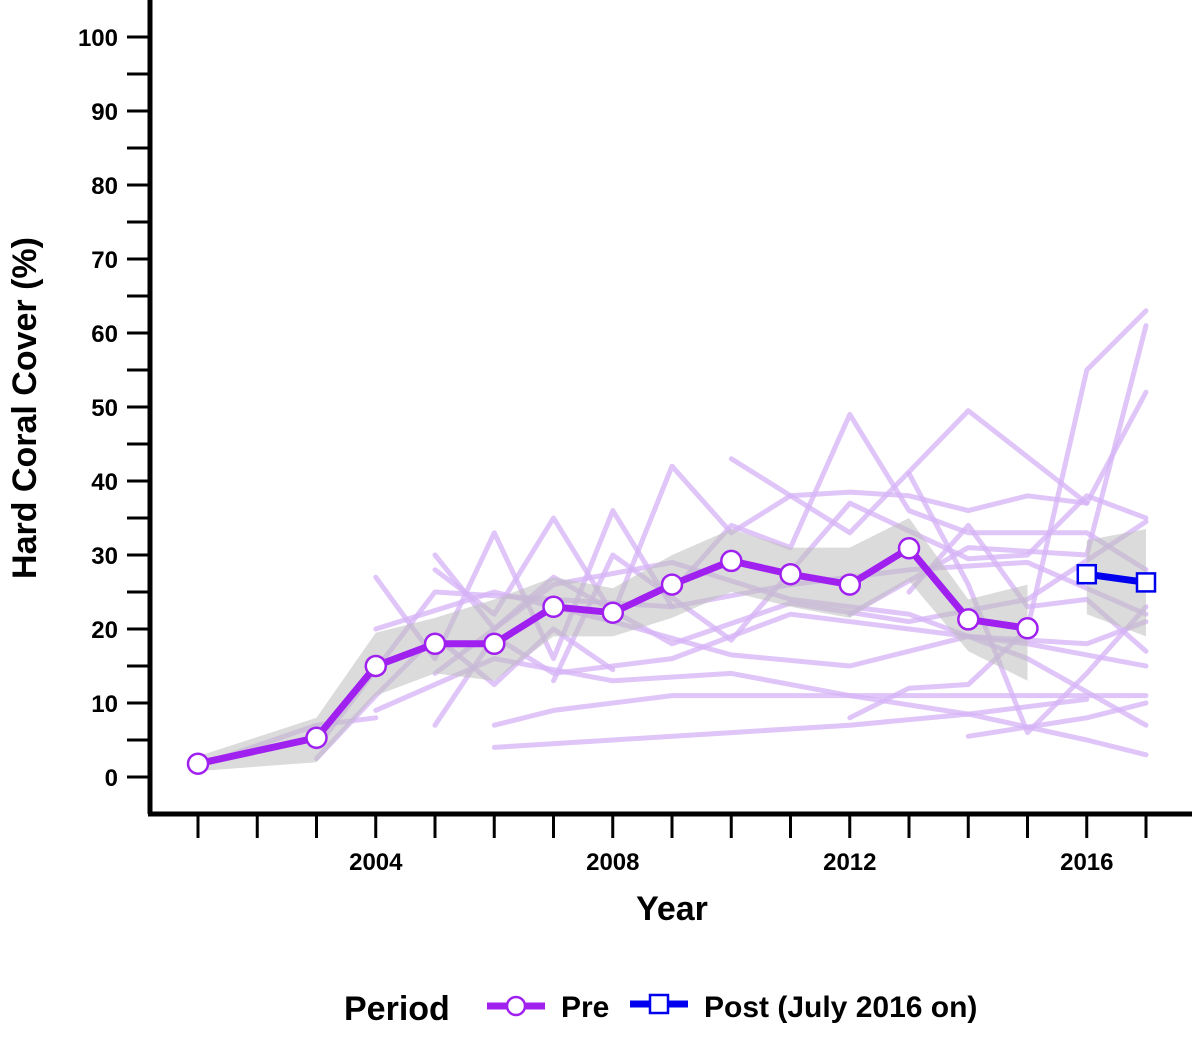 This screenshot has height=1055, width=1200. What do you see at coordinates (104, 630) in the screenshot?
I see `y-tick-label: 20` at bounding box center [104, 630].